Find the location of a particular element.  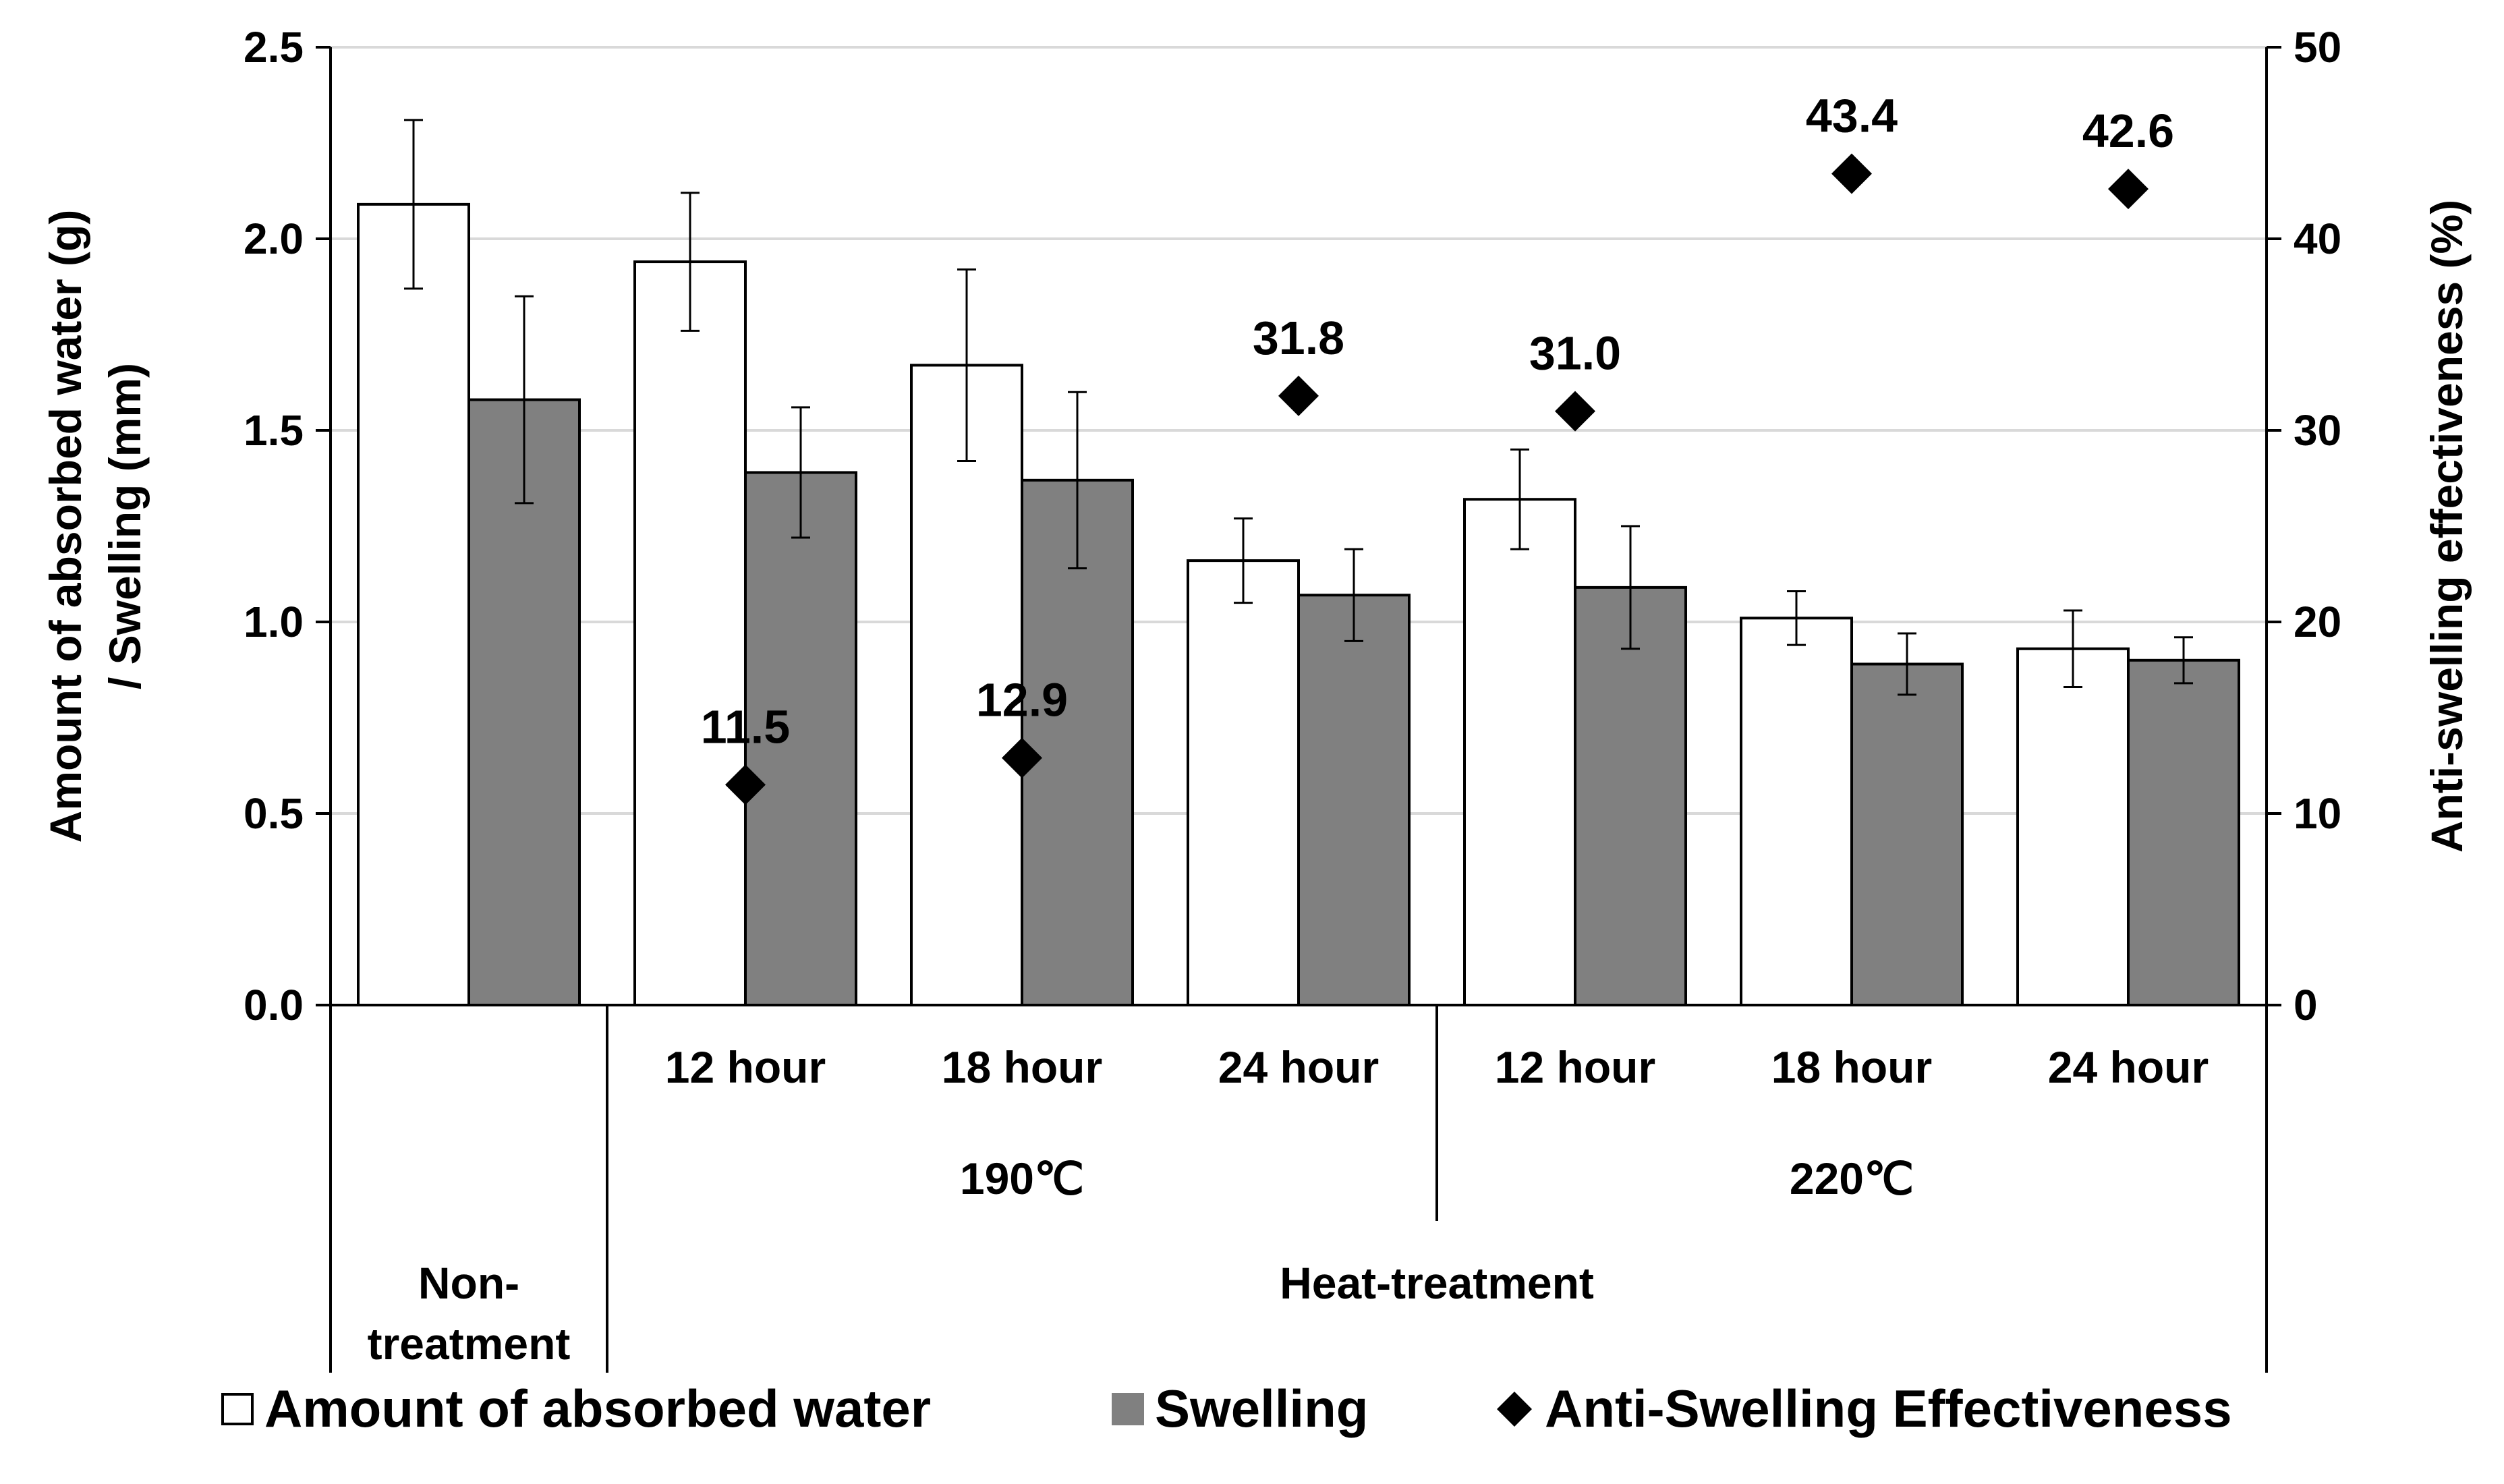

left-tick-label: 0.5 is located at coordinates (274, 813).